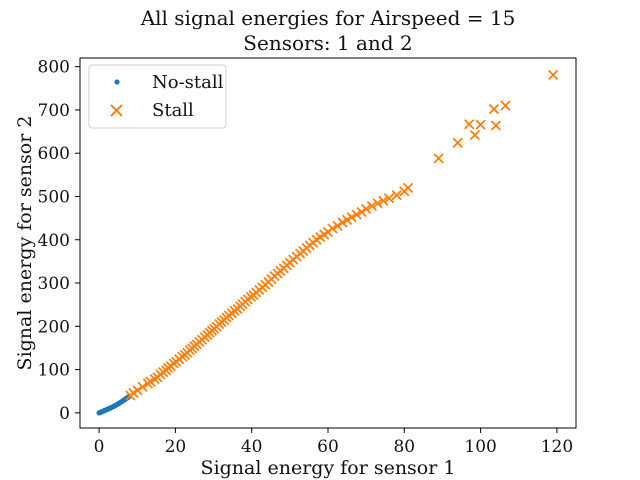  Describe the element at coordinates (328, 468) in the screenshot. I see `x-axis-label: Signal energy for sensor 1` at that location.